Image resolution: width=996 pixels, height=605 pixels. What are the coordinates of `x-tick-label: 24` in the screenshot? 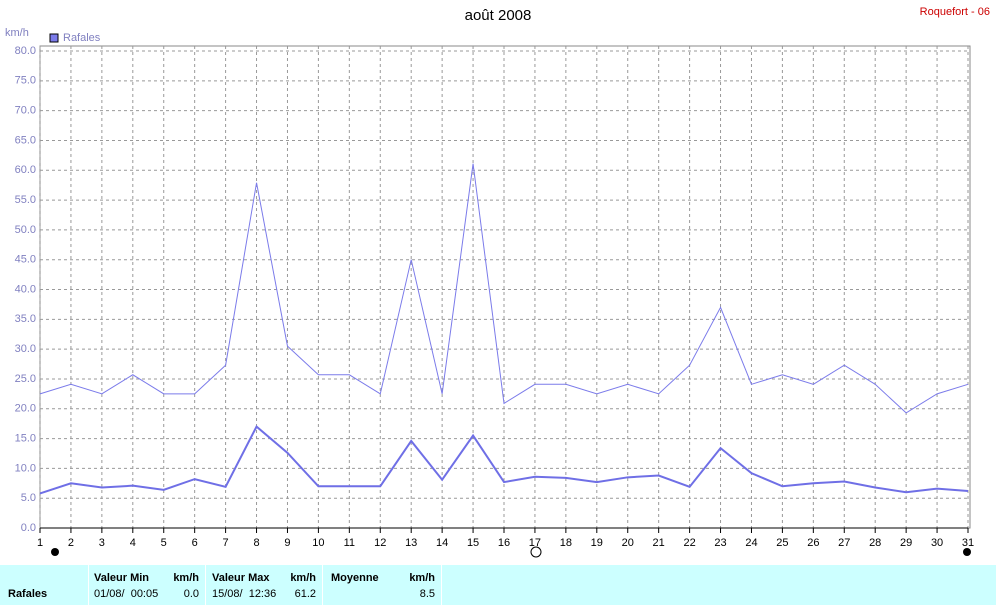 It's located at (751, 543).